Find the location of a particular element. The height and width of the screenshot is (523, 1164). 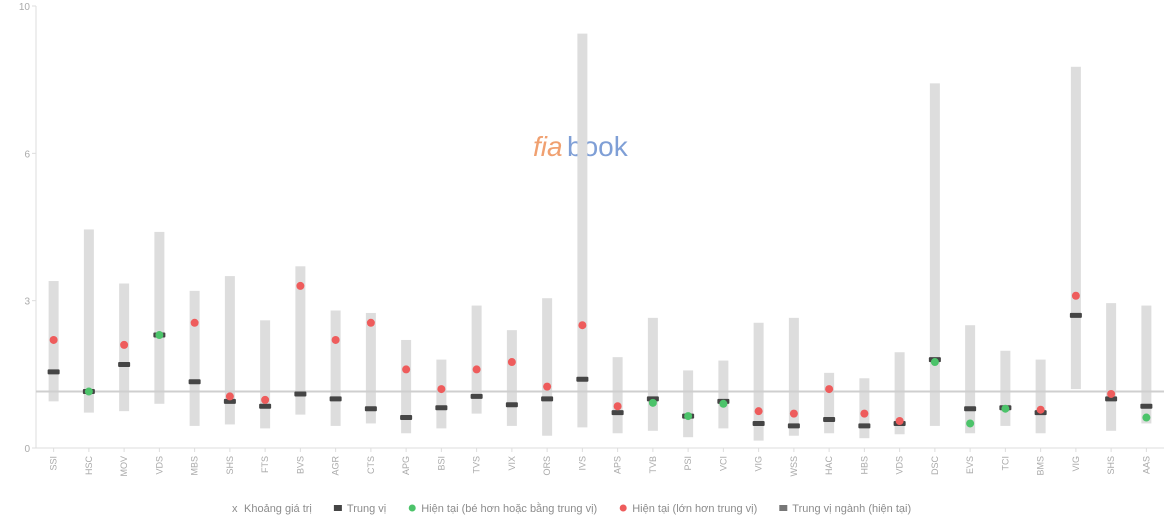

x-tick-label: IVS is located at coordinates (582, 463).